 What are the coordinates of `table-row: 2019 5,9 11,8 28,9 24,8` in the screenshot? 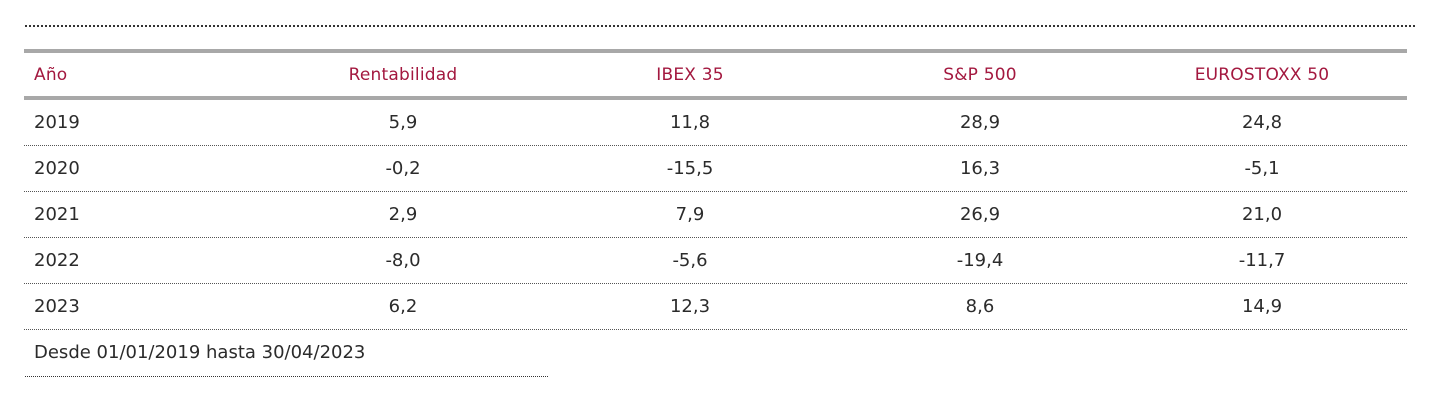 It's located at (715, 123).